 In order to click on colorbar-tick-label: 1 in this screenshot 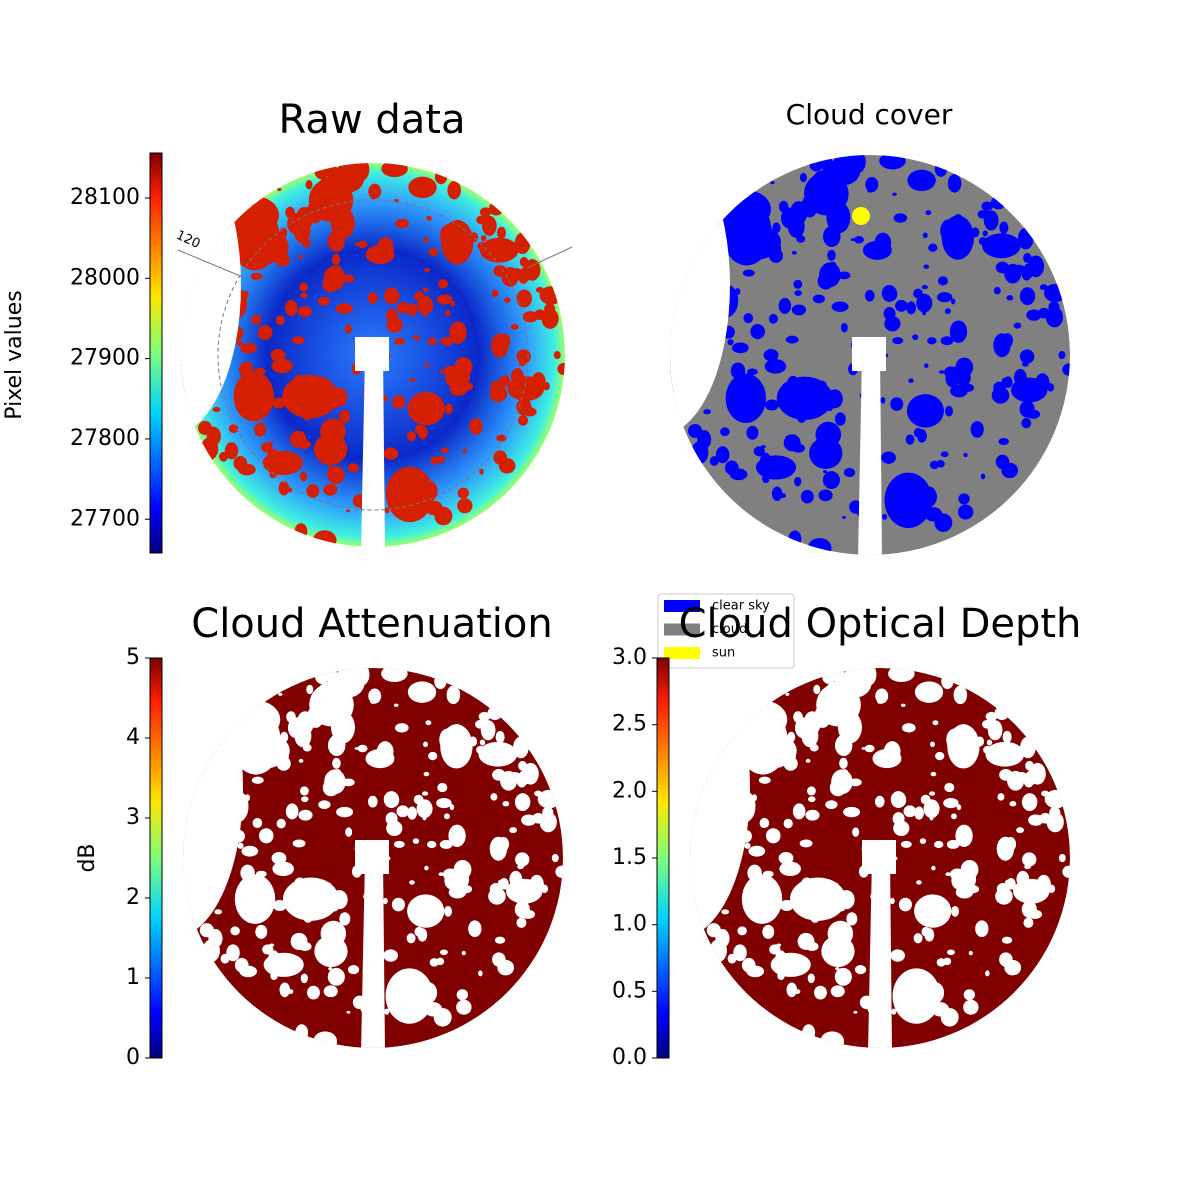, I will do `click(133, 977)`.